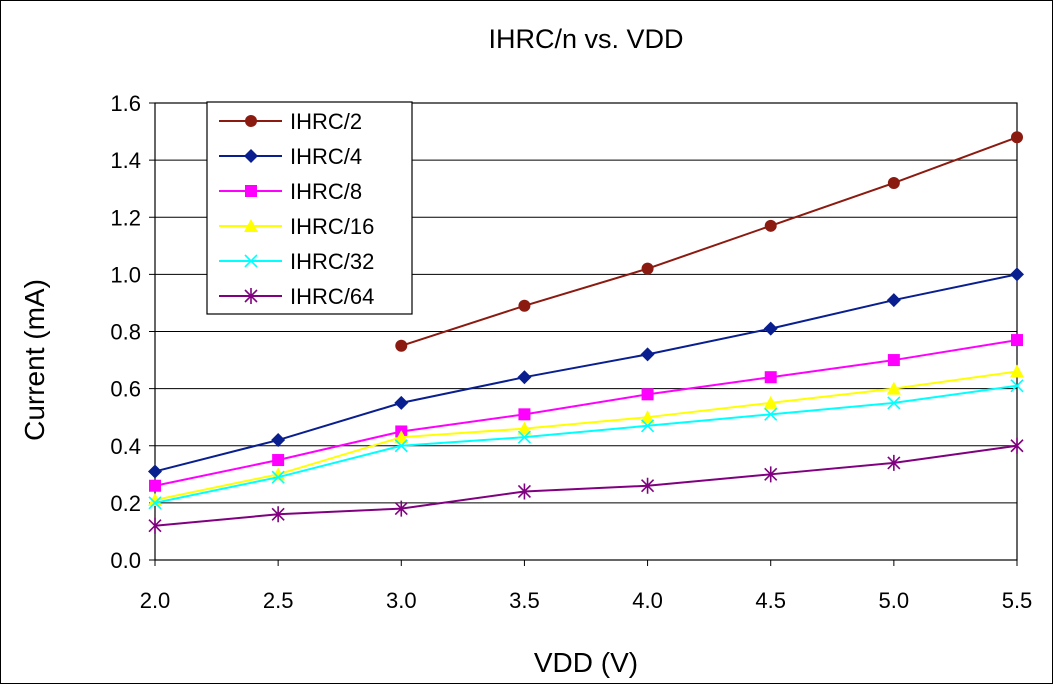 The height and width of the screenshot is (684, 1053). Describe the element at coordinates (332, 226) in the screenshot. I see `legend-label: IHRC/16` at that location.